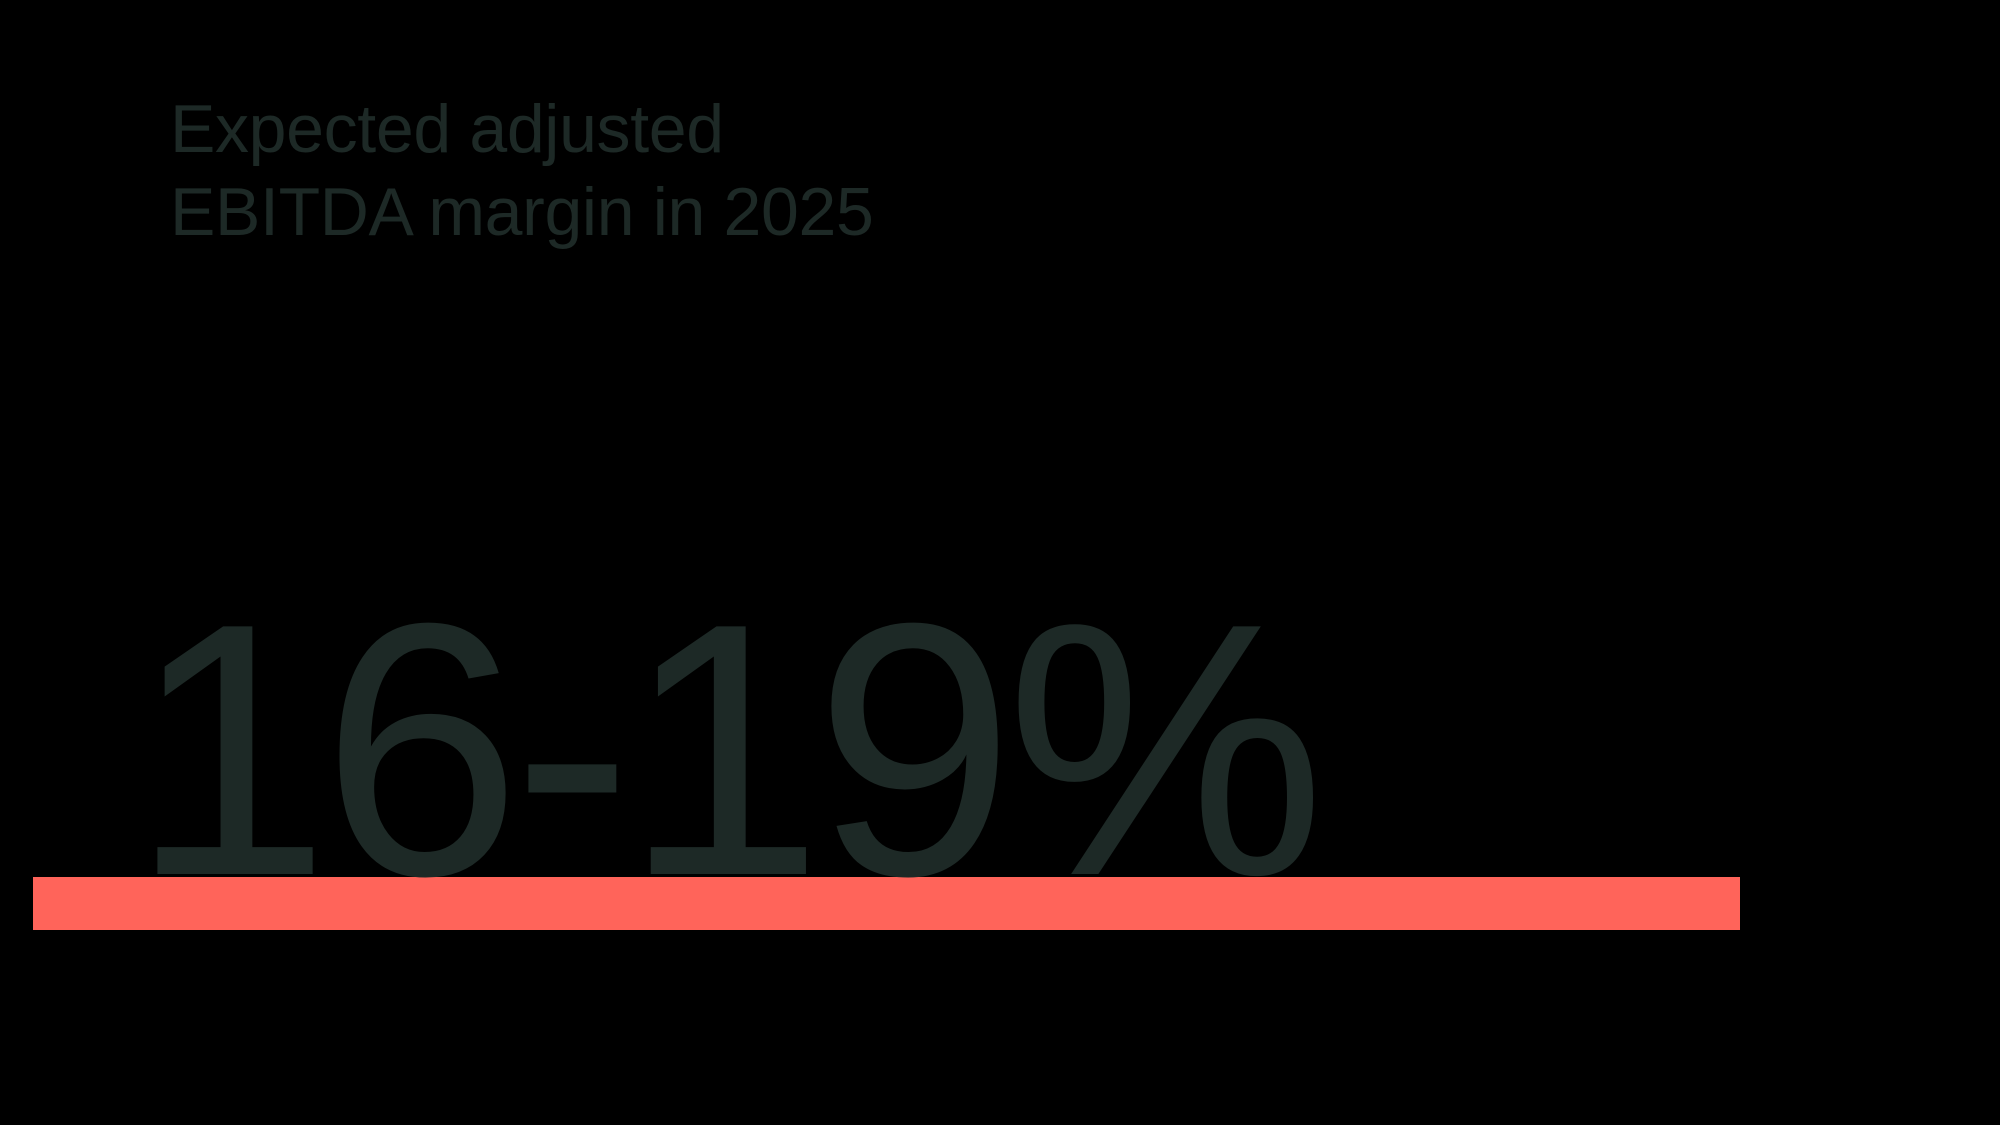  What do you see at coordinates (886, 903) in the screenshot?
I see `accent-underline-bar` at bounding box center [886, 903].